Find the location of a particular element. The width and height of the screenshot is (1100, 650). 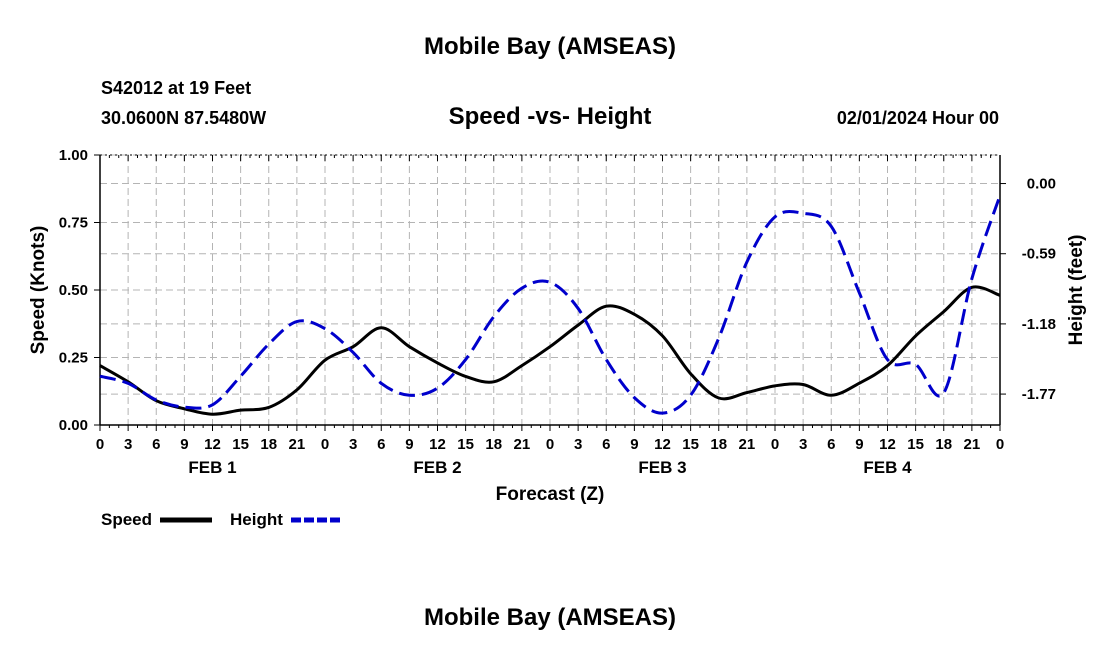

y2-tick-label: -1.18 is located at coordinates (1039, 324).